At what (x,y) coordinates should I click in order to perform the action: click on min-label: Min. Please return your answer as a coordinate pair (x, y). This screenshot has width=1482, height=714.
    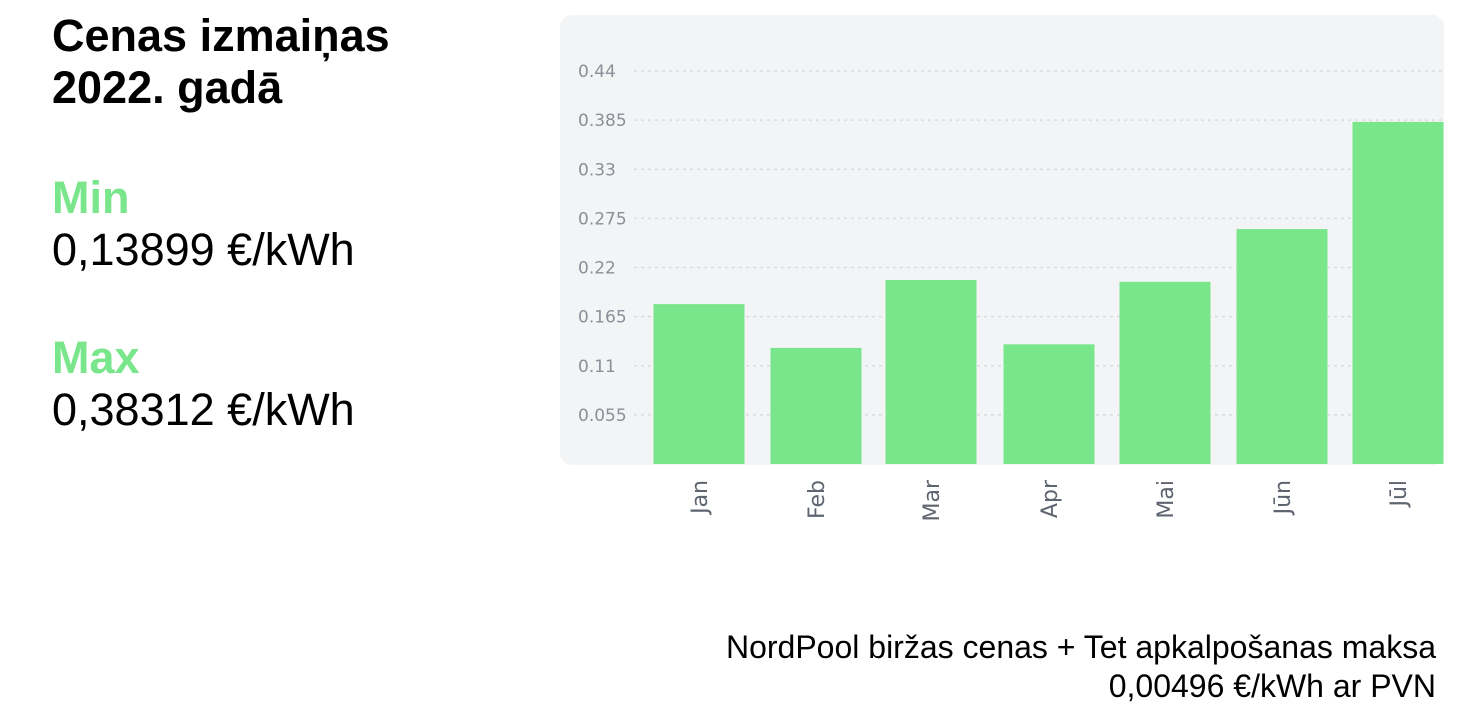
    Looking at the image, I should click on (91, 197).